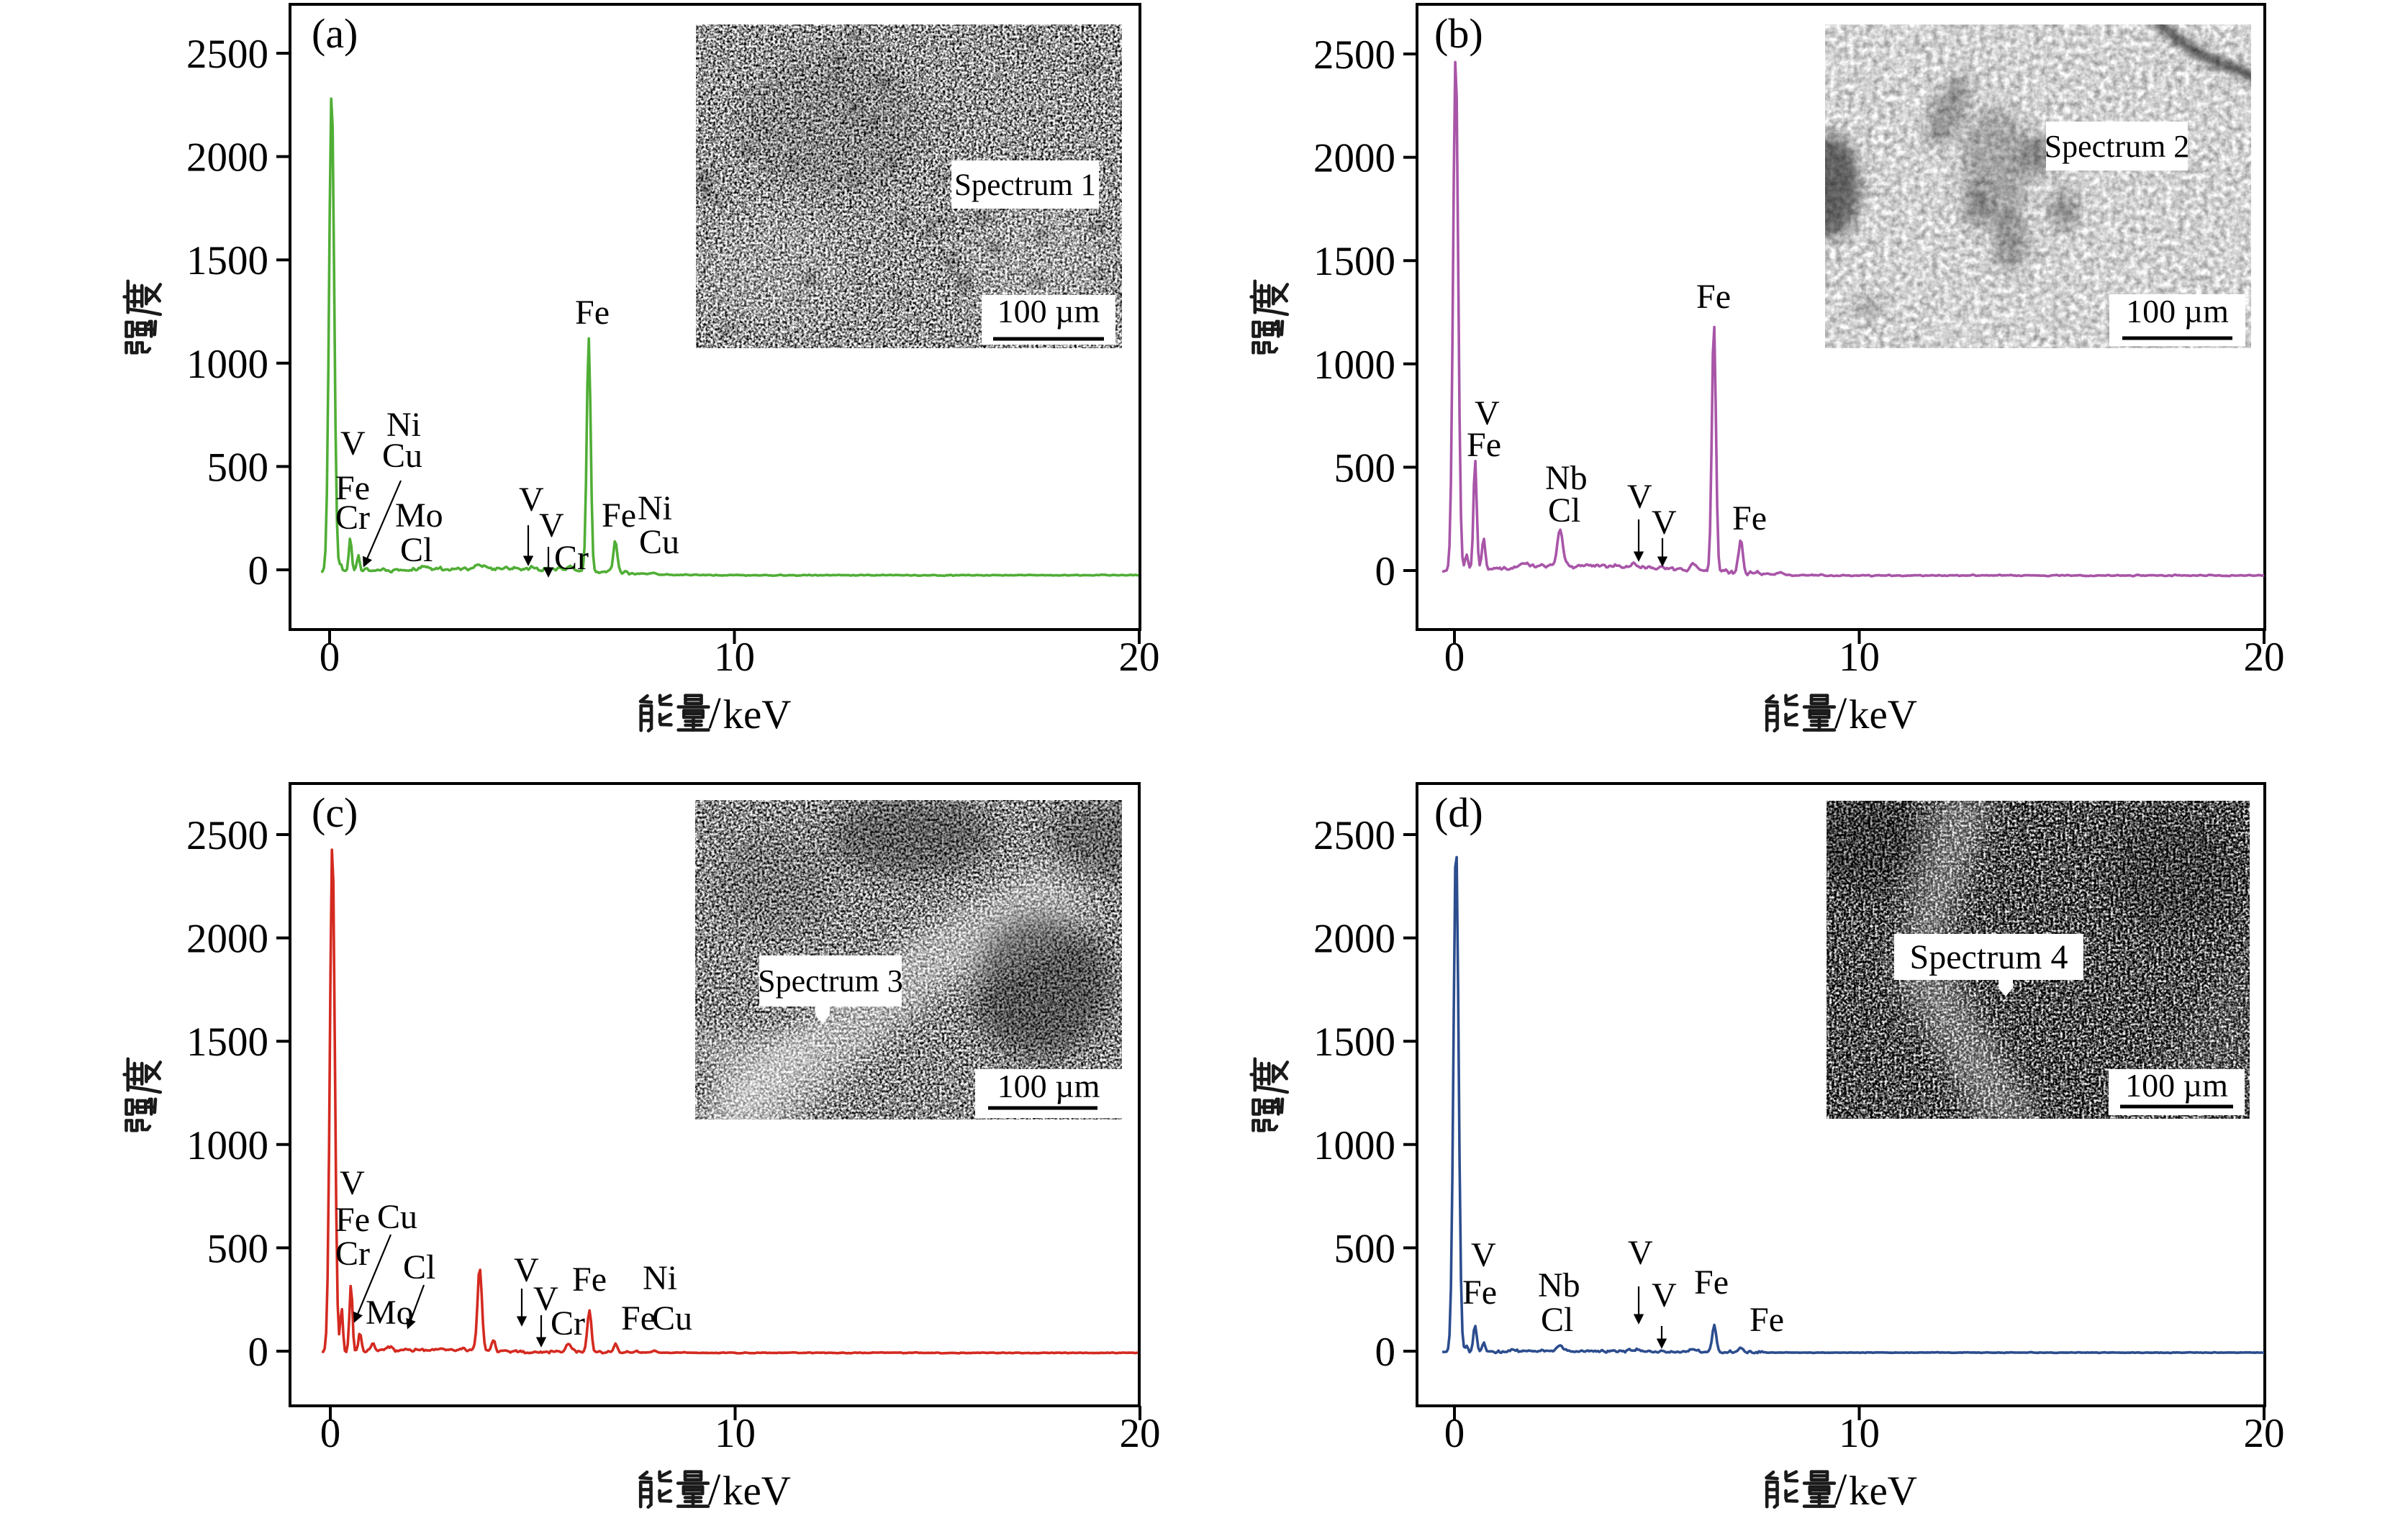  Describe the element at coordinates (335, 33) in the screenshot. I see `svg-text: (a)` at that location.